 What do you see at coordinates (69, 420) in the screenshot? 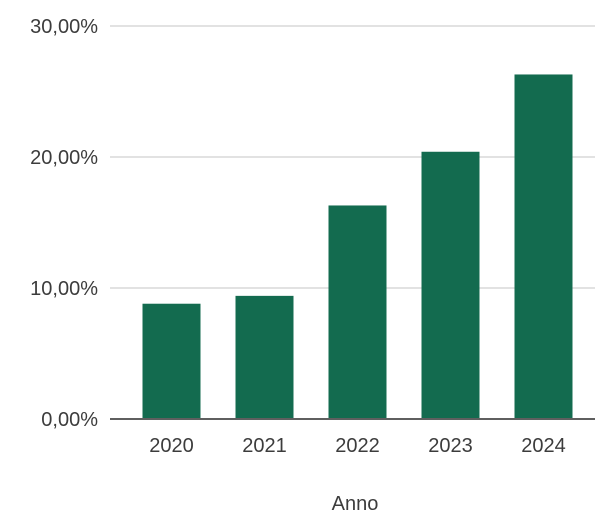
I see `y-tick-label: 0,00%` at bounding box center [69, 420].